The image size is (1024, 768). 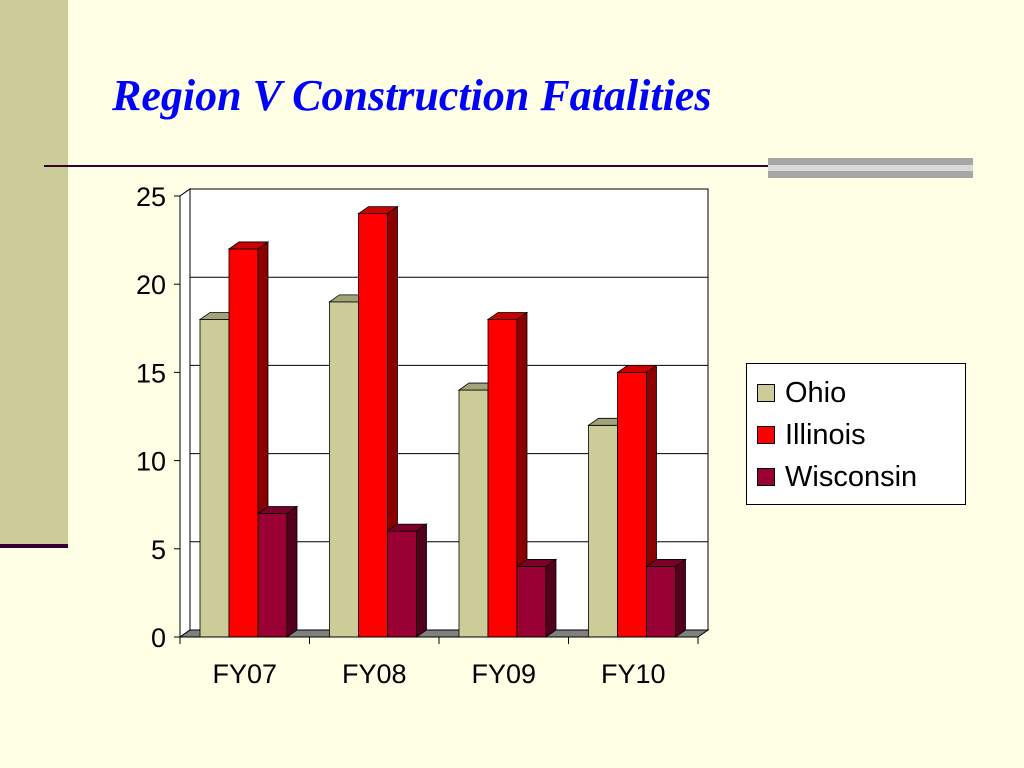 I want to click on title-rule-accent, so click(x=870, y=168).